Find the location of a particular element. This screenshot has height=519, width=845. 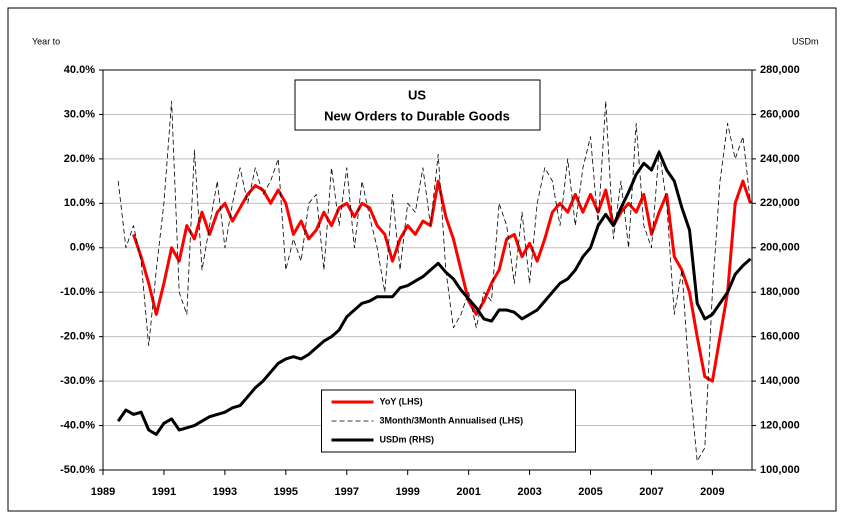

title-box is located at coordinates (417, 105).